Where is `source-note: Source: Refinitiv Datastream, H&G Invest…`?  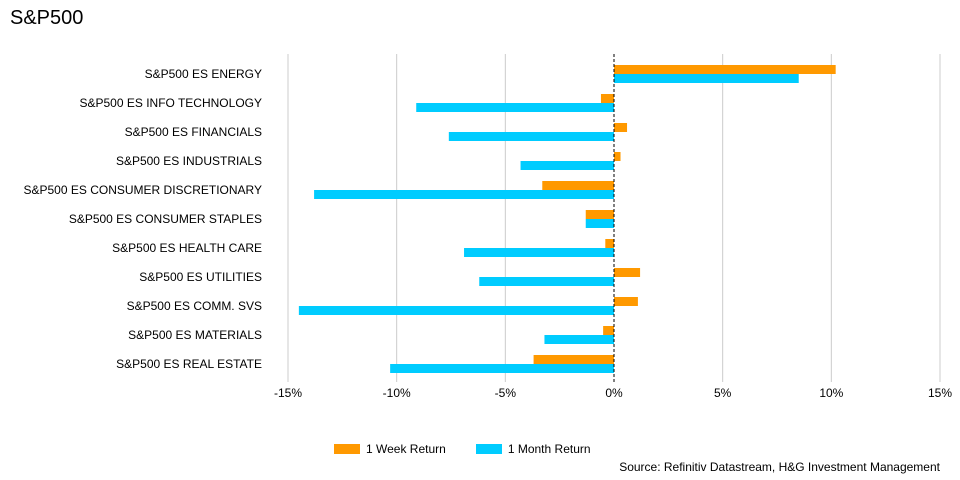 source-note: Source: Refinitiv Datastream, H&G Invest… is located at coordinates (779, 467).